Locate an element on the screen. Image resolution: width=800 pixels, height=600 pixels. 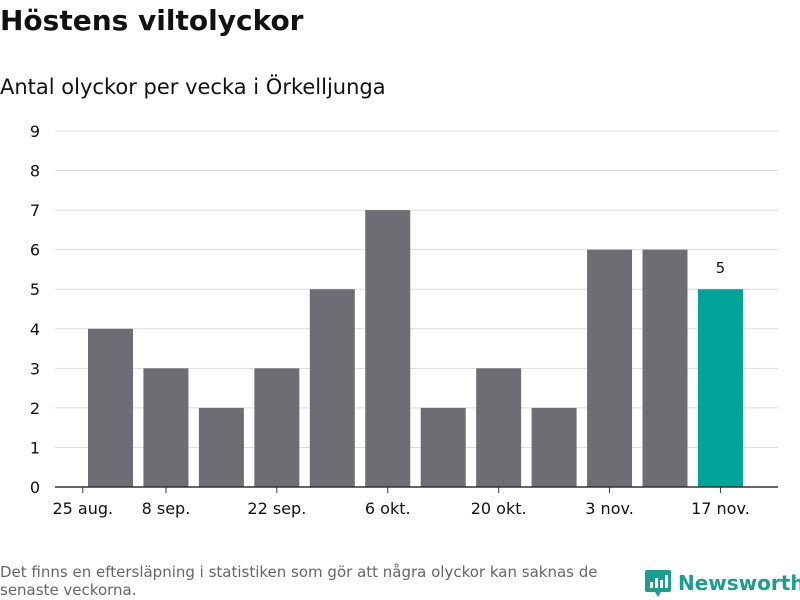
chart-title: Höstens viltolyckor is located at coordinates (152, 20).